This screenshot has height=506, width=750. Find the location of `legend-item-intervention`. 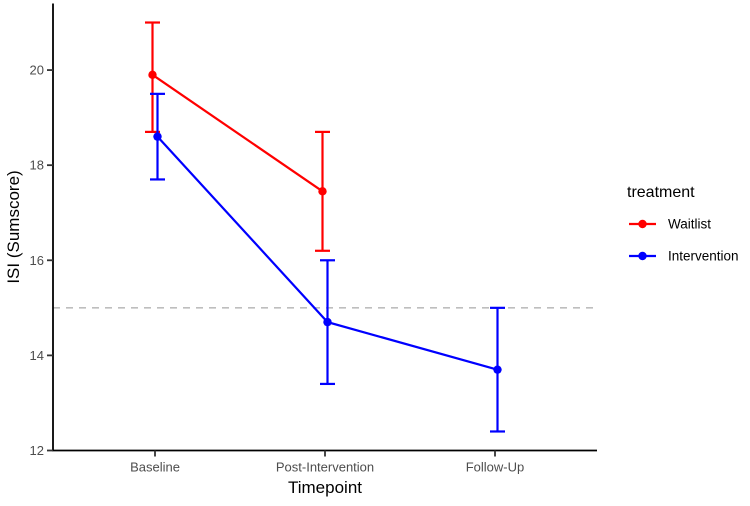

legend-item-intervention is located at coordinates (642, 256).